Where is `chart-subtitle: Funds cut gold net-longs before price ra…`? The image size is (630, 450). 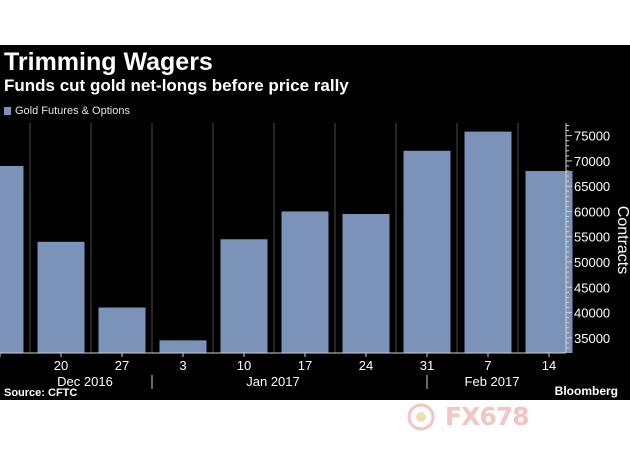
chart-subtitle: Funds cut gold net-longs before price ra… is located at coordinates (176, 85).